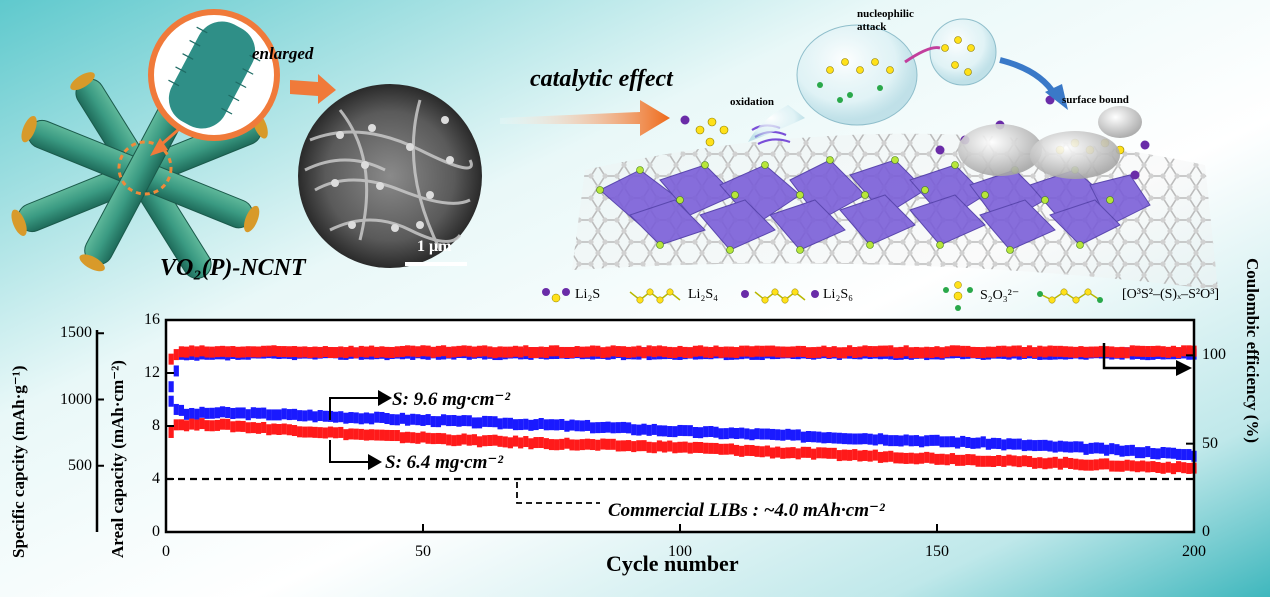 The image size is (1270, 597). Describe the element at coordinates (937, 551) in the screenshot. I see `x-tick-label: 150` at that location.